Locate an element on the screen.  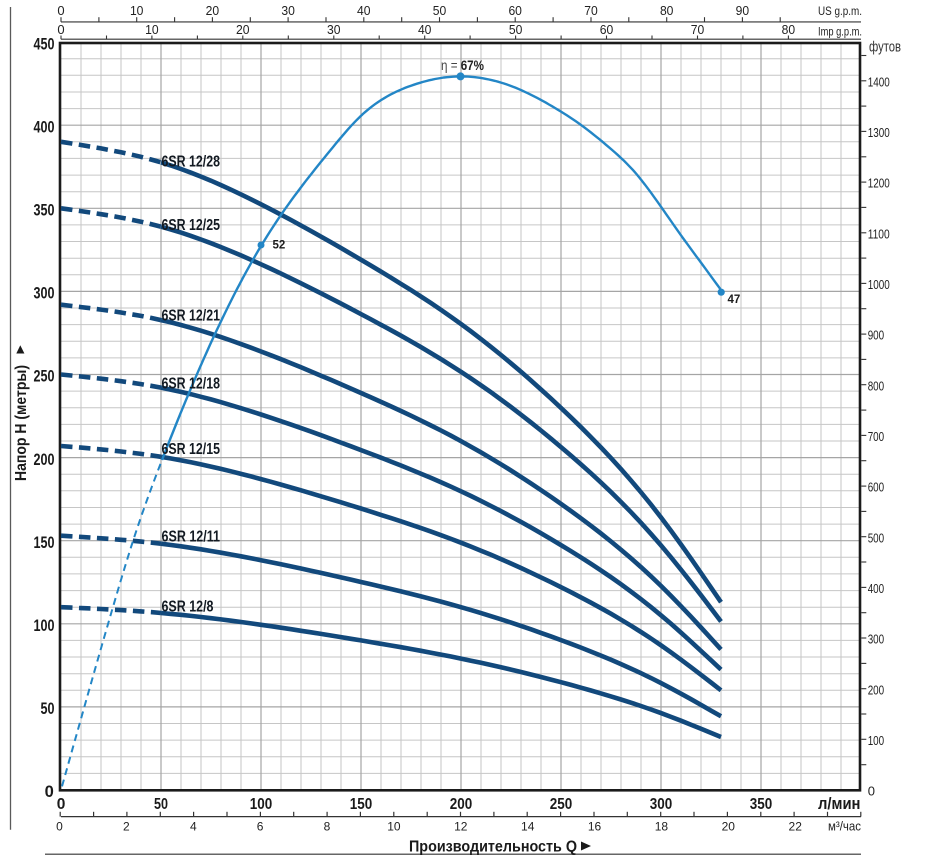
svg-text: 6SR 12/18 is located at coordinates (191, 384).